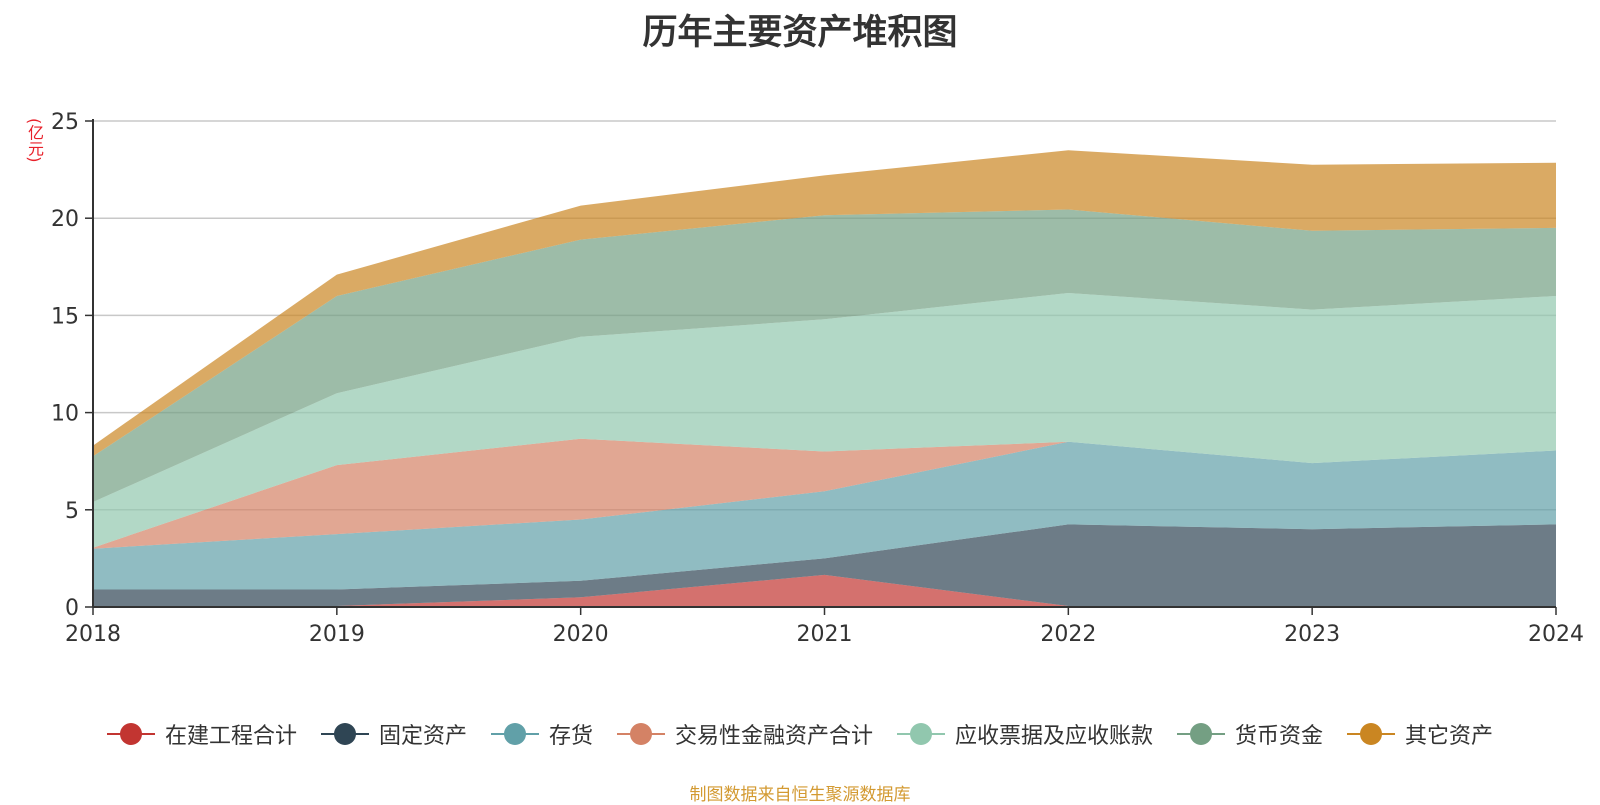  Describe the element at coordinates (230, 736) in the screenshot. I see `legend-label: 在建工程合计` at that location.